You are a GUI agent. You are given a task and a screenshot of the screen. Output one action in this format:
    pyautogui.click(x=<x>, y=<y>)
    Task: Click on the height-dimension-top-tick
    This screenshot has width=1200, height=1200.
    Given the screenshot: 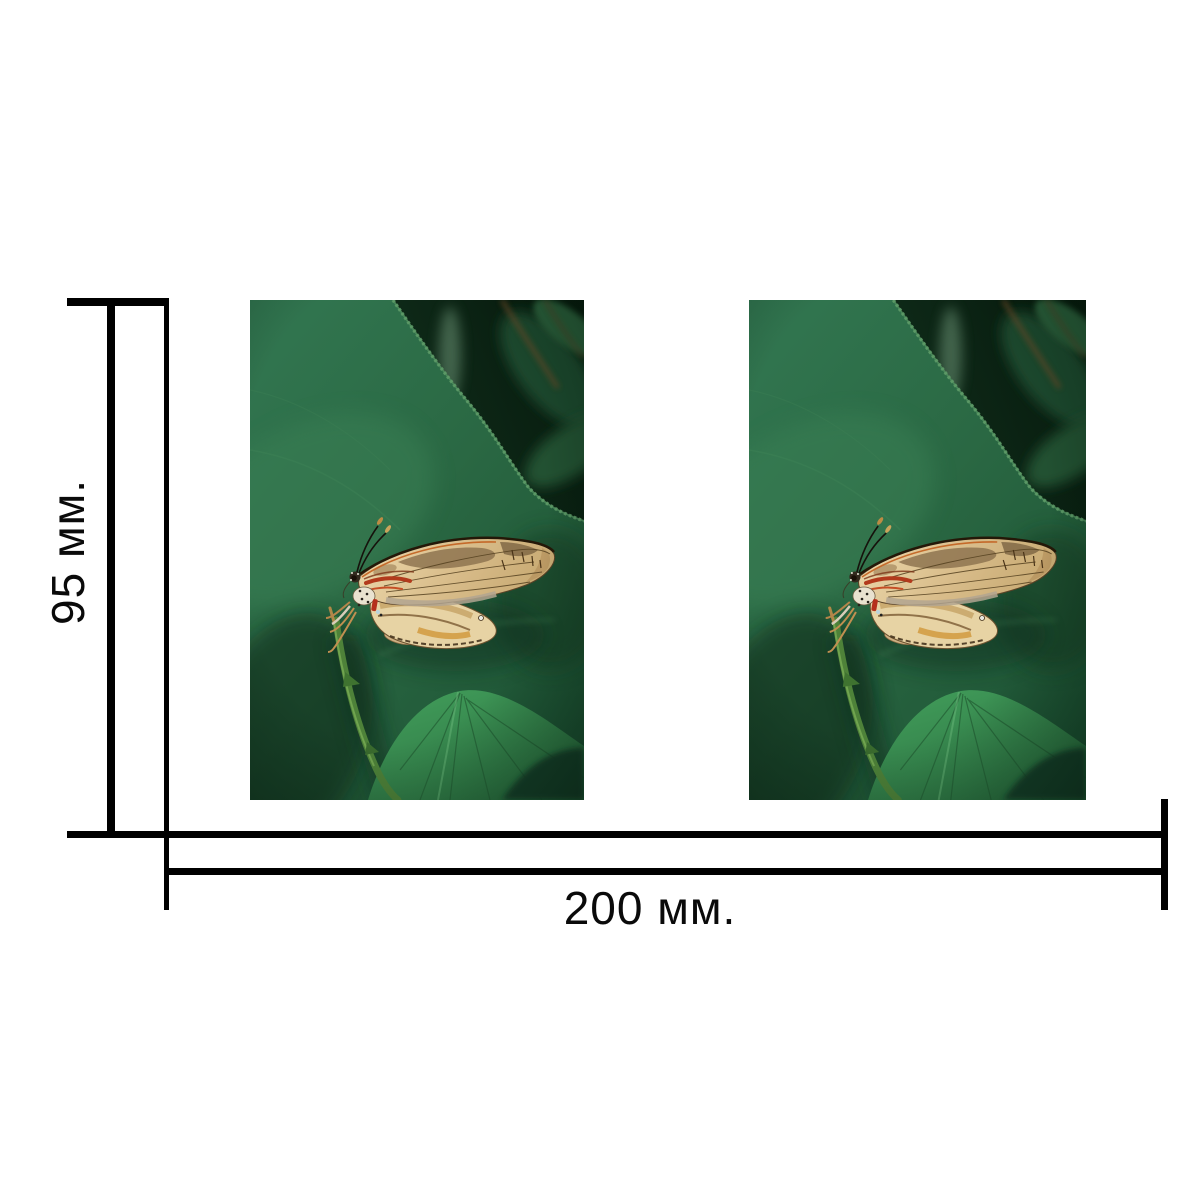 What is the action you would take?
    pyautogui.click(x=117, y=302)
    